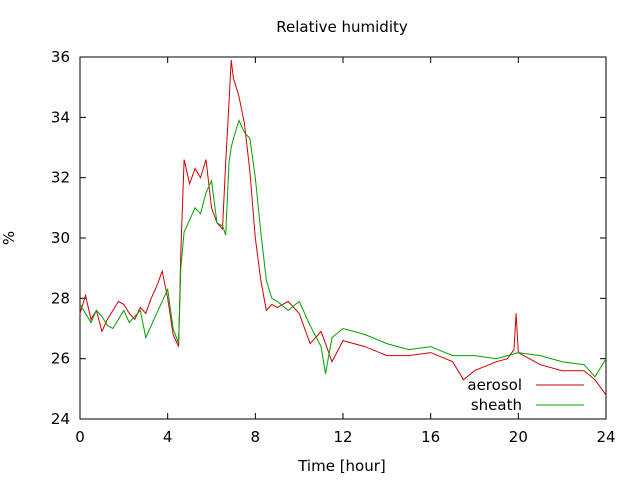 The width and height of the screenshot is (640, 480). What do you see at coordinates (430, 437) in the screenshot?
I see `x-tick-label: 16` at bounding box center [430, 437].